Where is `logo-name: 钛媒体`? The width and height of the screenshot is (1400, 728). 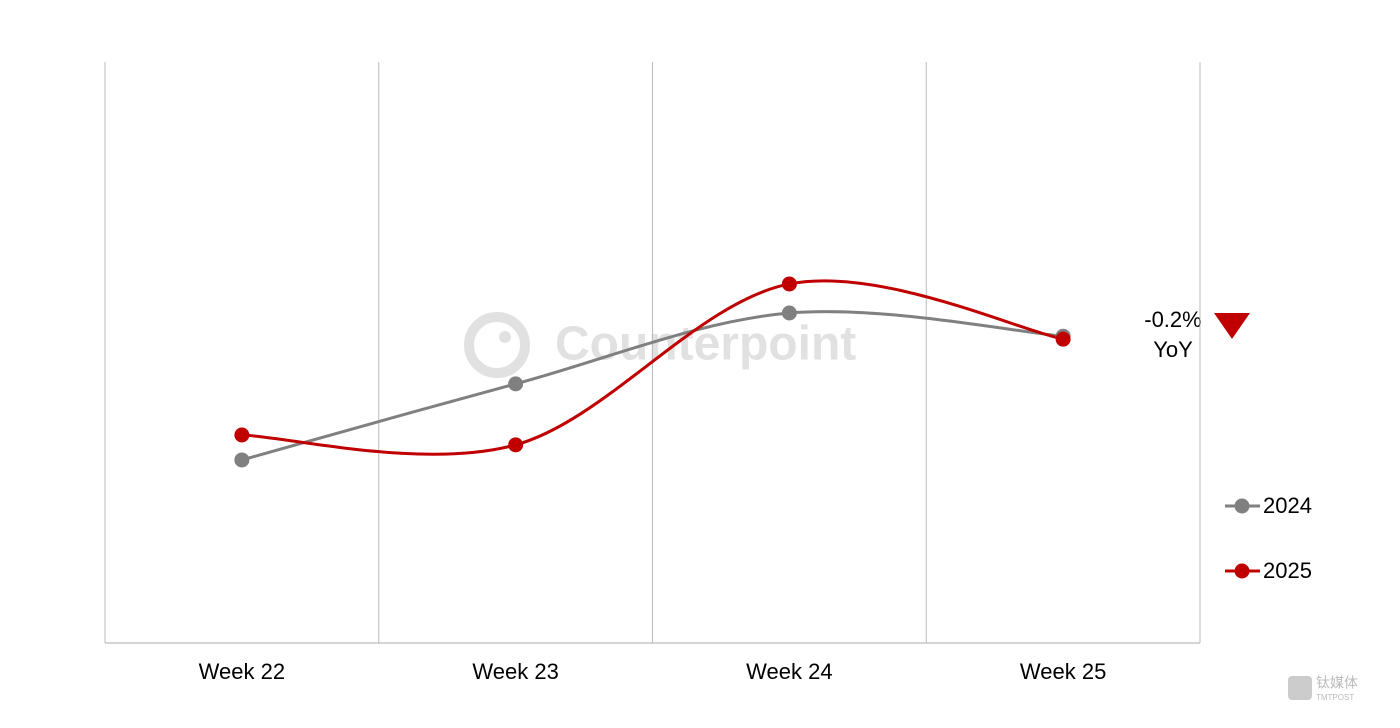 logo-name: 钛媒体 is located at coordinates (1337, 683).